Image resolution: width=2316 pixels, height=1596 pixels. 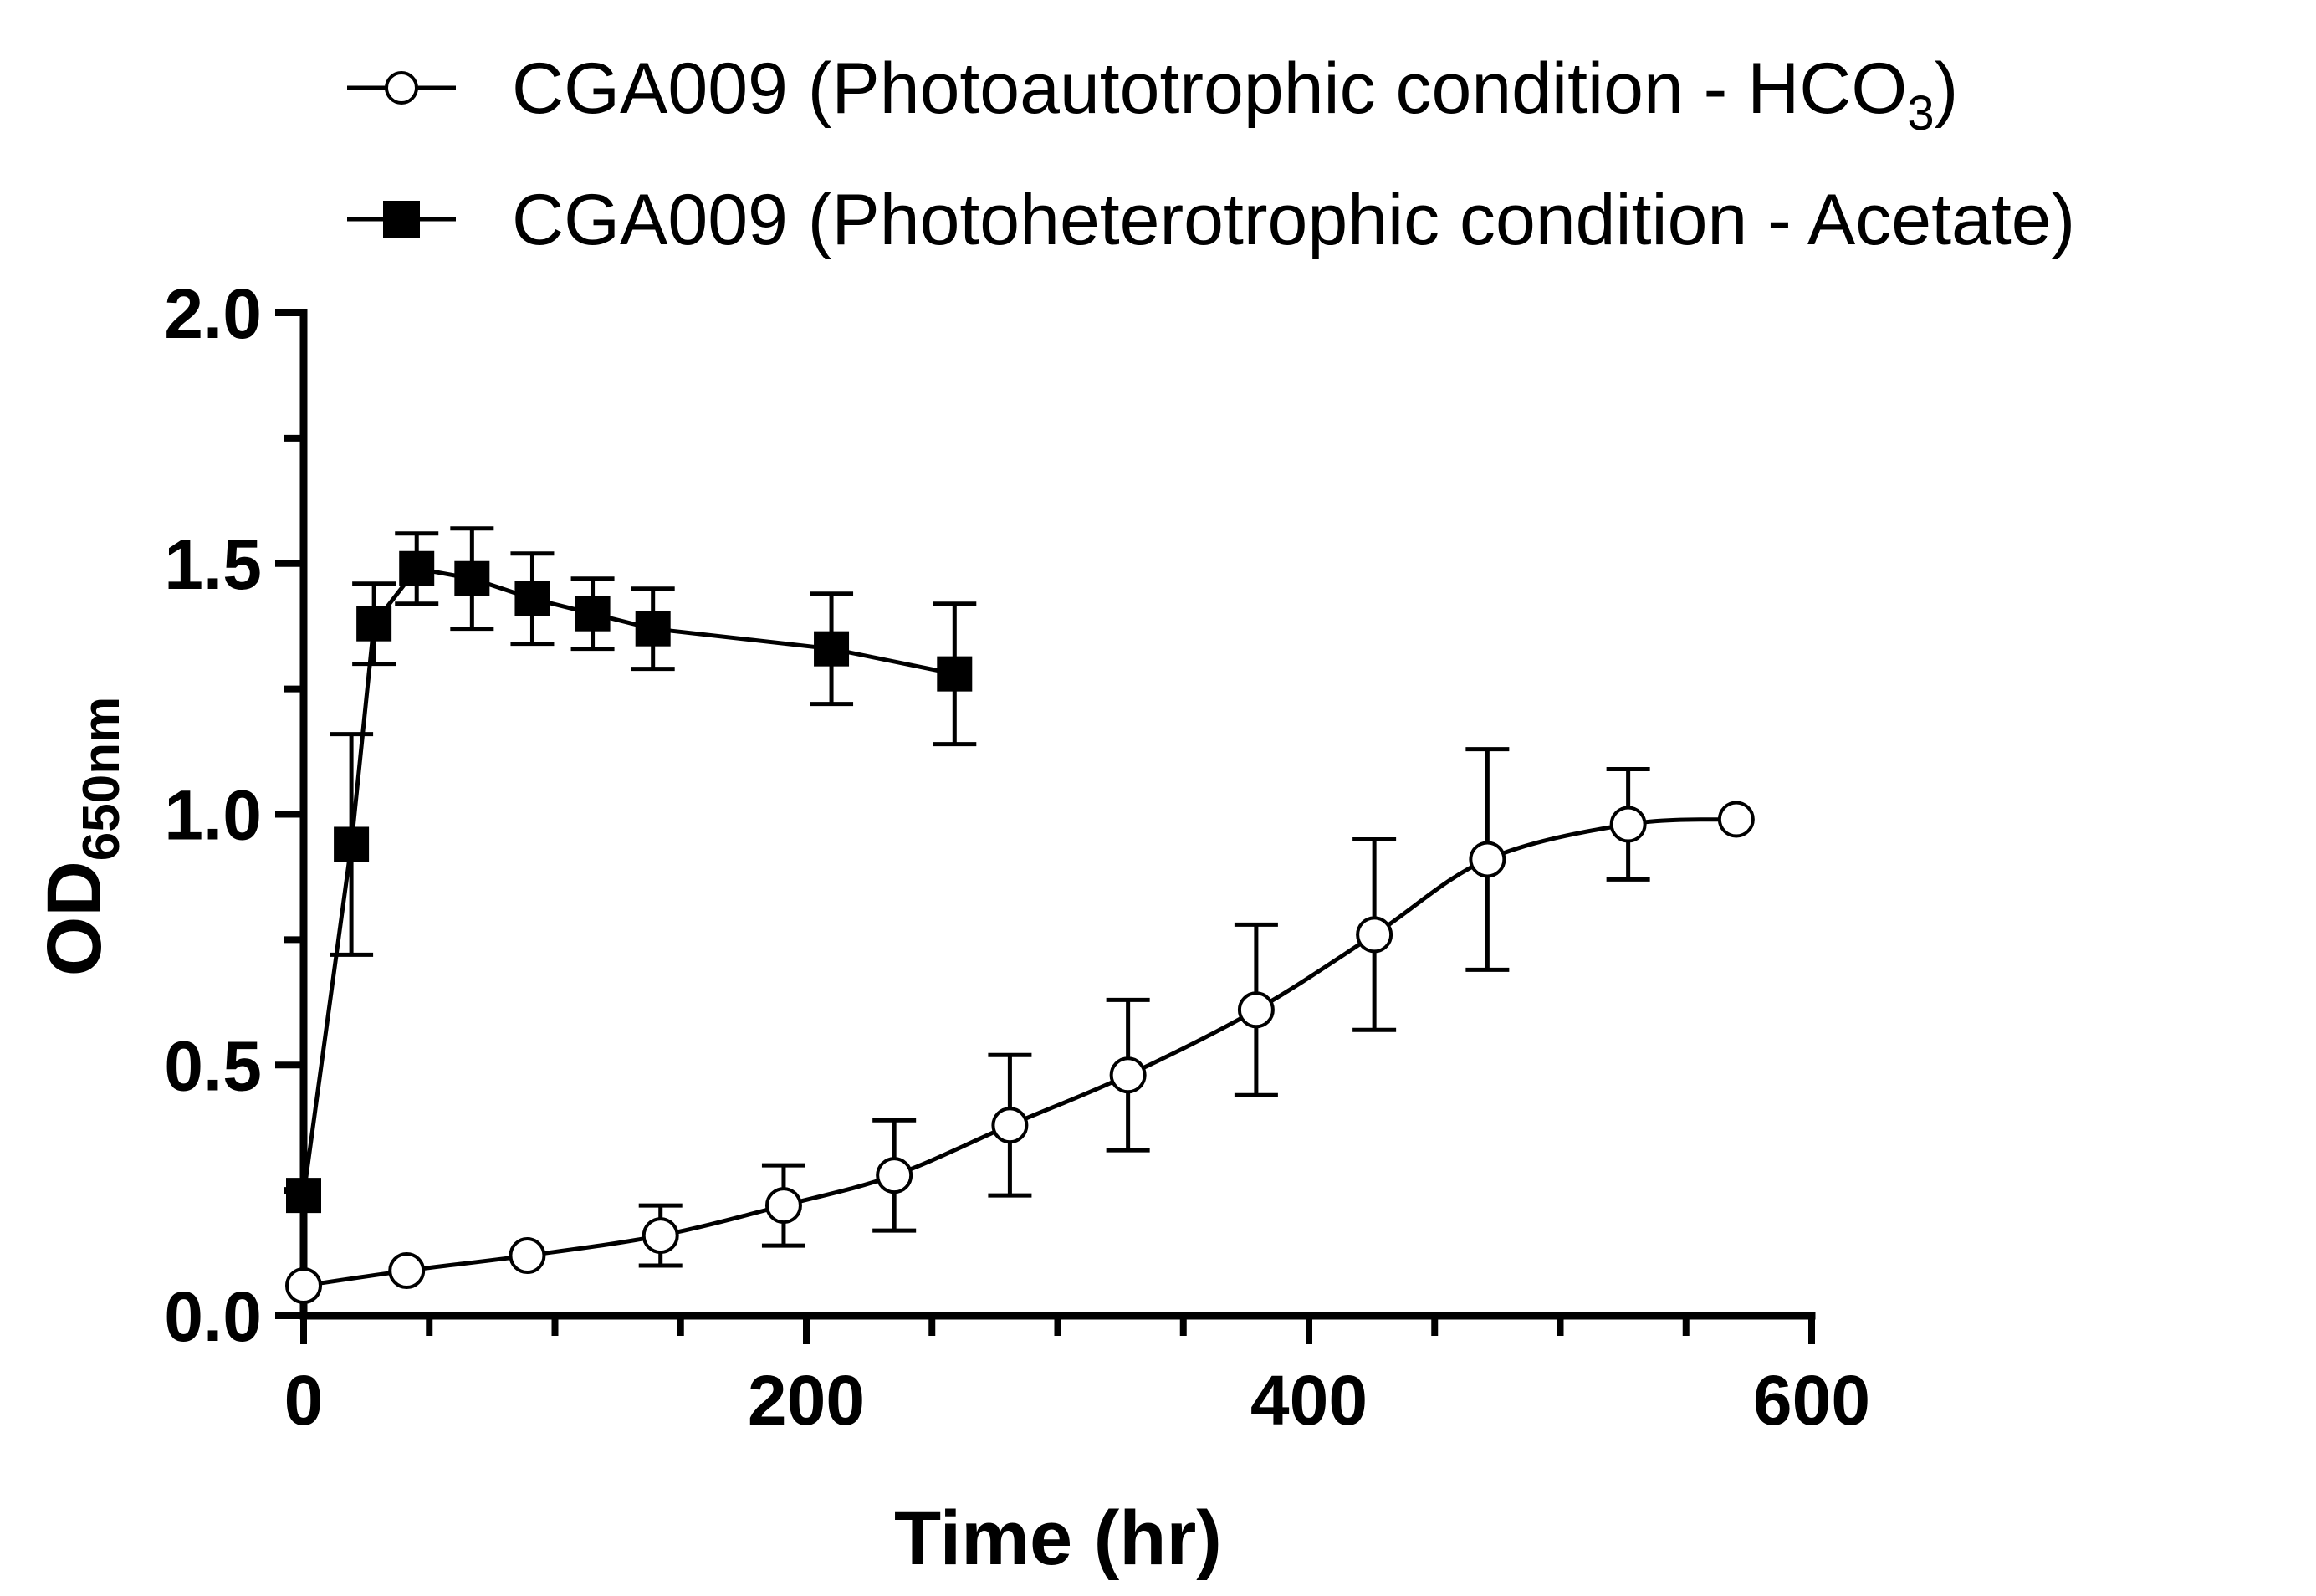 I want to click on y-tick-label: 1.5, so click(x=213, y=565).